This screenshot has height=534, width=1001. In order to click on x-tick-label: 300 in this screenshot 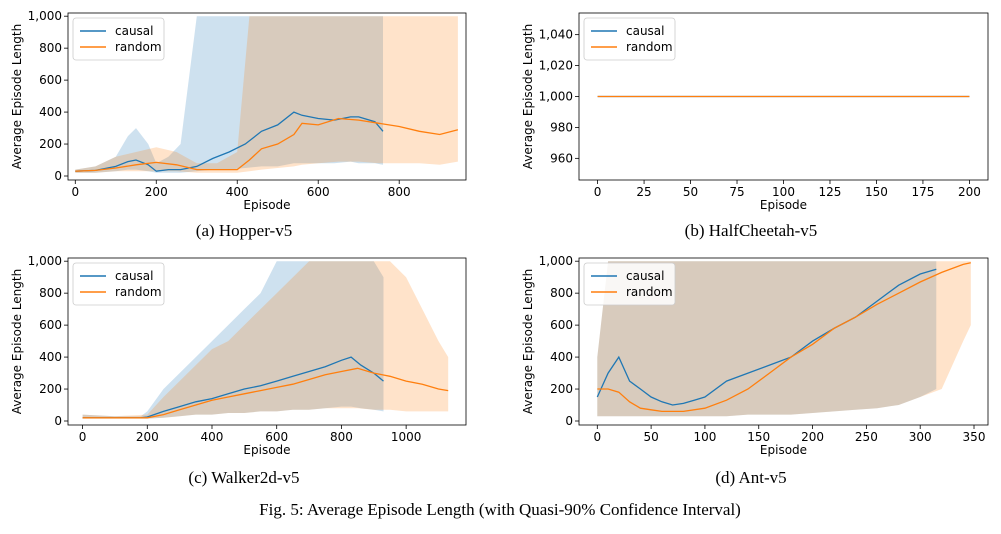, I will do `click(920, 437)`.